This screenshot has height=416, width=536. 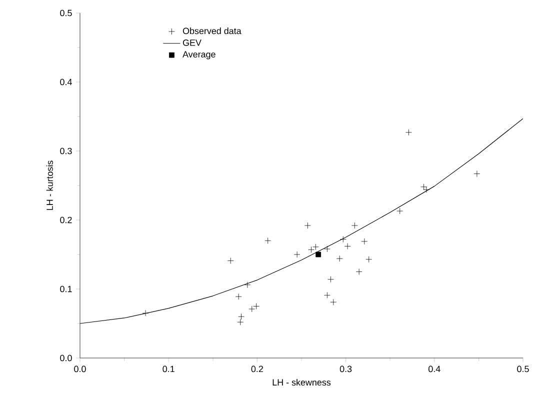 What do you see at coordinates (257, 369) in the screenshot?
I see `x-tick-label: 0.2` at bounding box center [257, 369].